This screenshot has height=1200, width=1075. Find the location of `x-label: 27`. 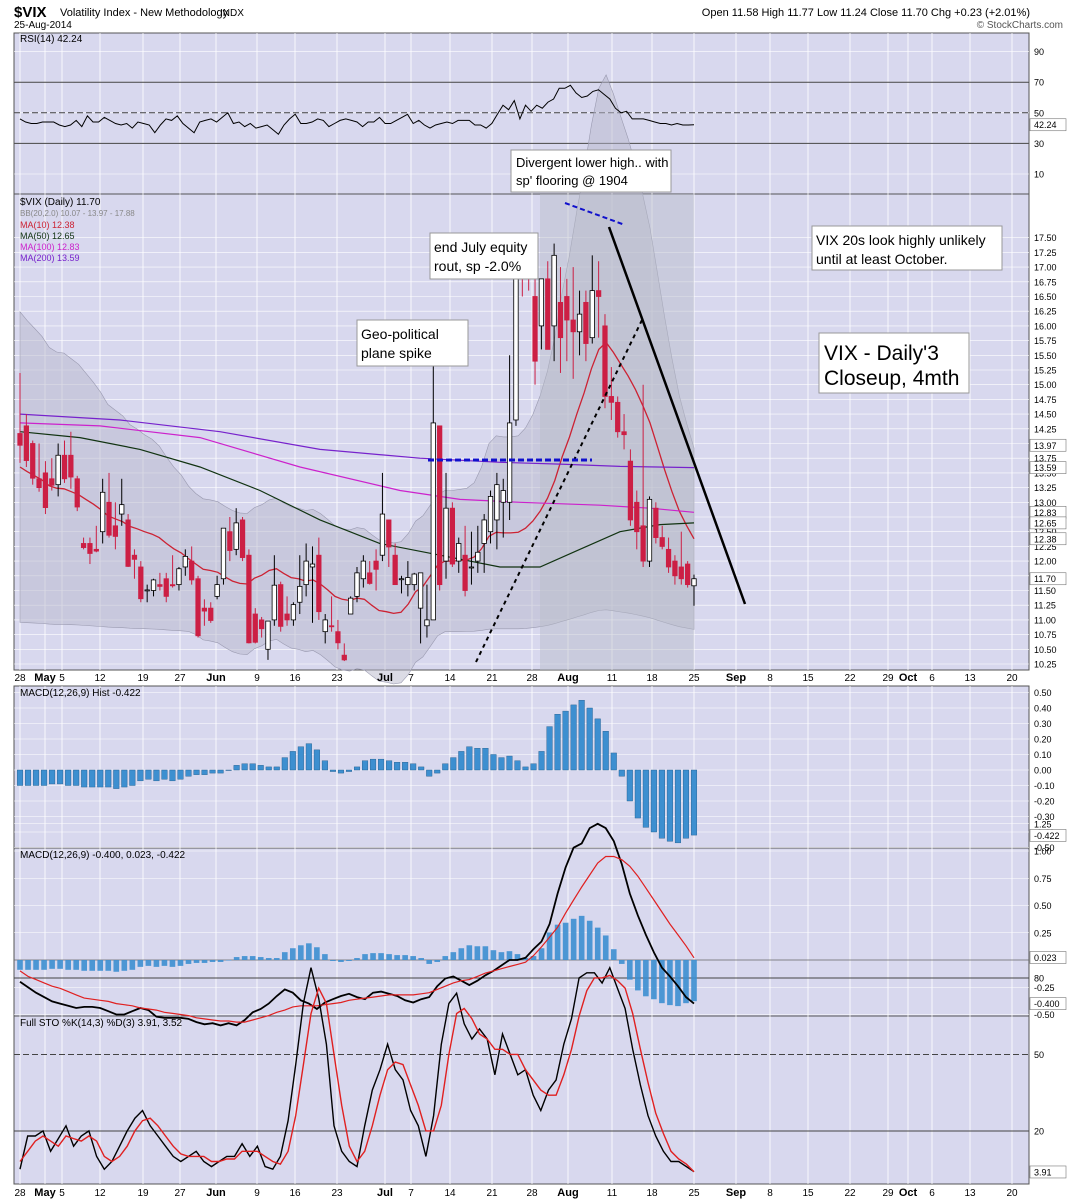

x-label: 27 is located at coordinates (180, 678).